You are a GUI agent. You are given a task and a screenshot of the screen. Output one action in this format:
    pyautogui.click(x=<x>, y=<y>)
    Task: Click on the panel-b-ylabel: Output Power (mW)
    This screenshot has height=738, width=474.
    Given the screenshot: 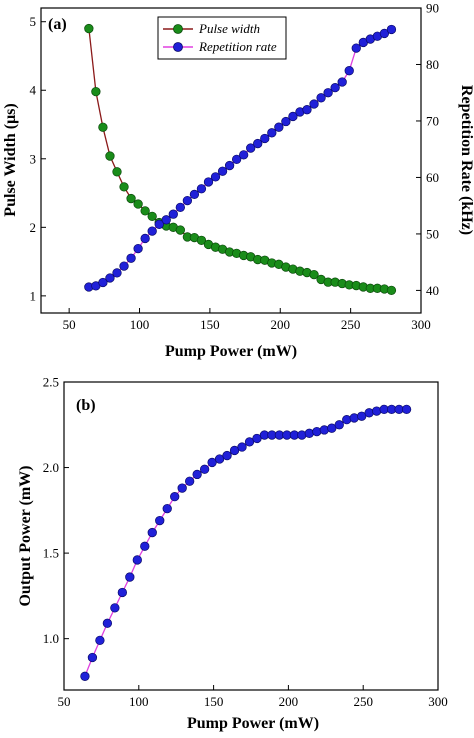 What is the action you would take?
    pyautogui.click(x=25, y=535)
    